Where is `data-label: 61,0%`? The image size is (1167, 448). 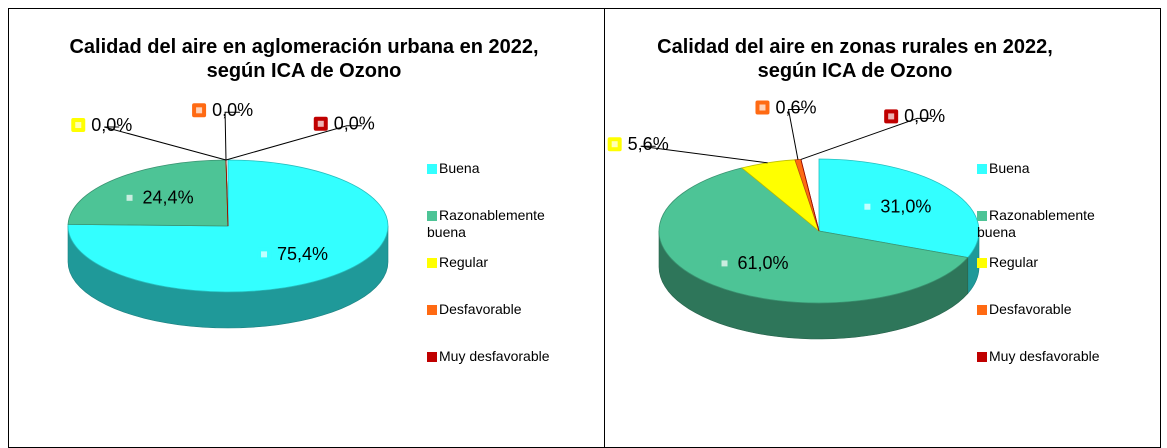
data-label: 61,0% is located at coordinates (763, 263).